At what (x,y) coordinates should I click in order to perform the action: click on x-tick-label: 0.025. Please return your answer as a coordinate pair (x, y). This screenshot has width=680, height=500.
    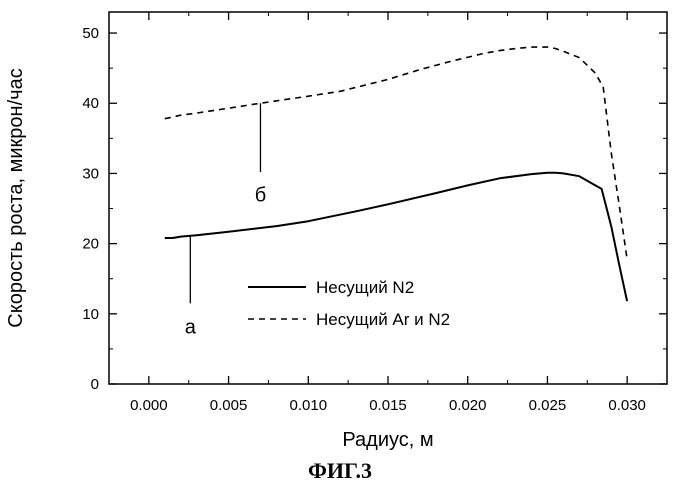
    Looking at the image, I should click on (548, 405).